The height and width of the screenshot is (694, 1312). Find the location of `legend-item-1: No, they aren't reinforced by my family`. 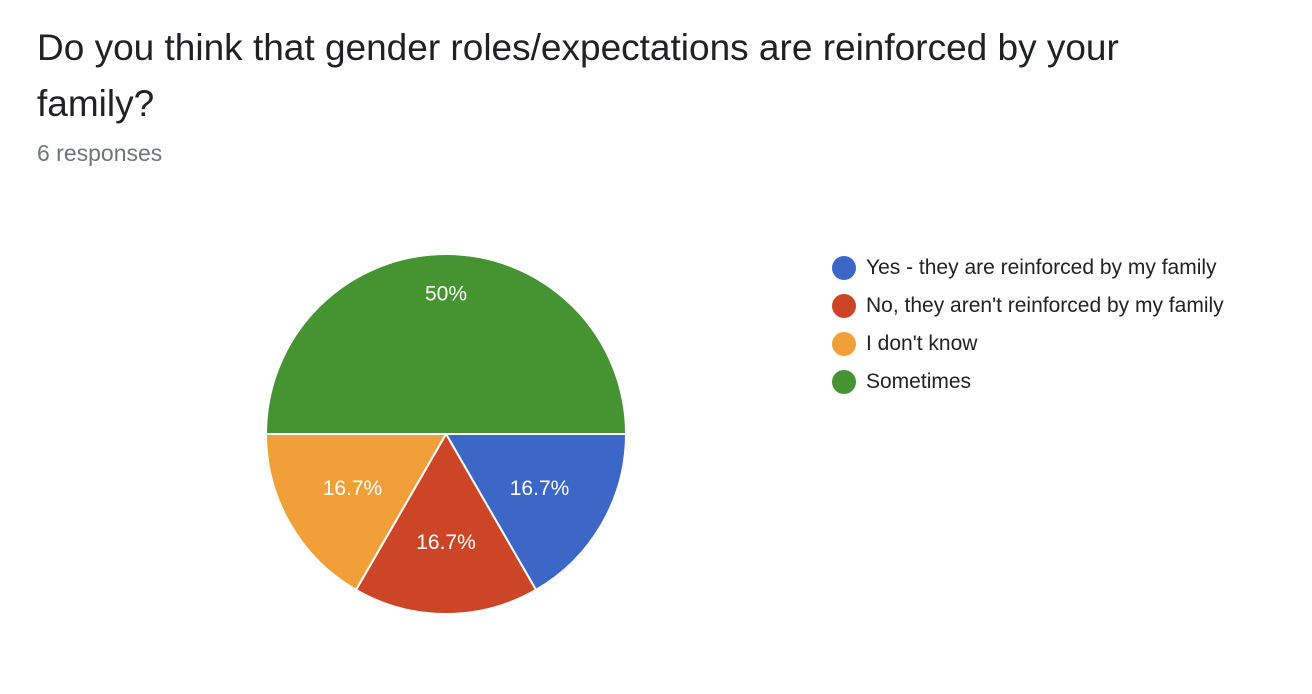

legend-item-1: No, they aren't reinforced by my family is located at coordinates (1032, 305).